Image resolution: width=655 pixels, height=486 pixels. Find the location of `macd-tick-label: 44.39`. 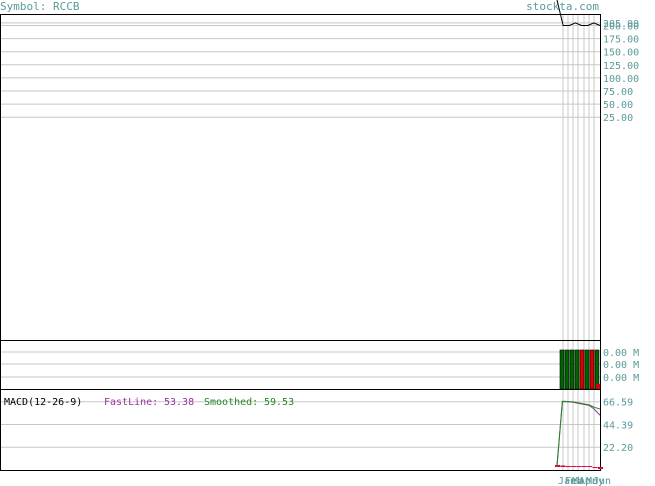

macd-tick-label: 44.39 is located at coordinates (618, 425).